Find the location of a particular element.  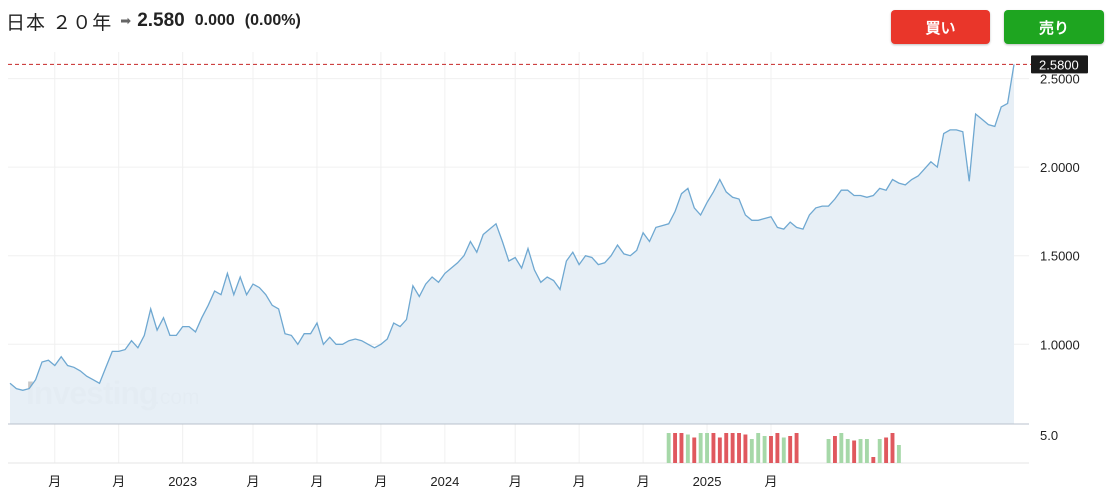

right-arrow-icon: ➡ is located at coordinates (126, 20).